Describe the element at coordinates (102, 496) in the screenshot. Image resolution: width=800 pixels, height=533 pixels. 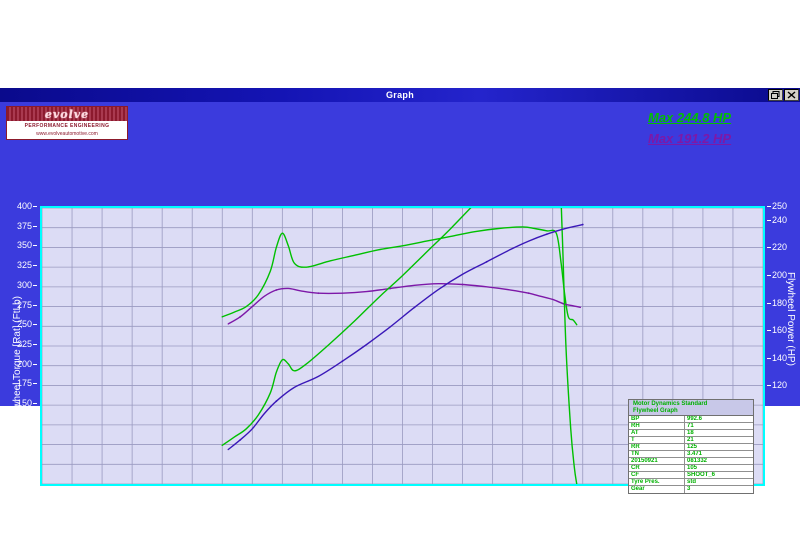
I see `x-tick: 500` at that location.